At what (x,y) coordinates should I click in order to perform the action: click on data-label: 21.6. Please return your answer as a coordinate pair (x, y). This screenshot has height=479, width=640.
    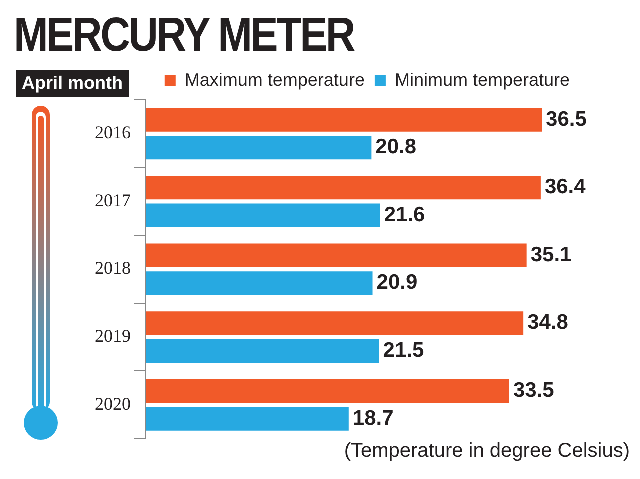
    Looking at the image, I should click on (405, 214).